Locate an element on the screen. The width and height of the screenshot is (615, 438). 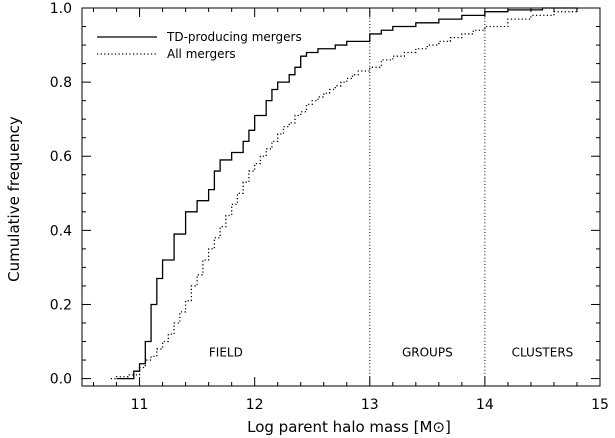
x-tick-label: 11 is located at coordinates (140, 405).